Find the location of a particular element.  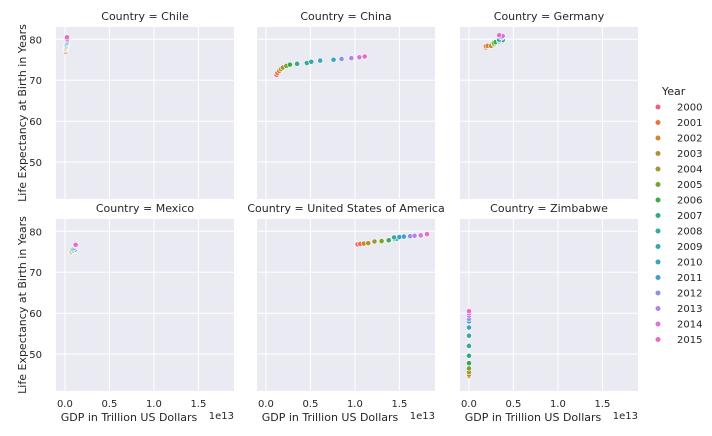

legend-label: 2015 is located at coordinates (689, 340).